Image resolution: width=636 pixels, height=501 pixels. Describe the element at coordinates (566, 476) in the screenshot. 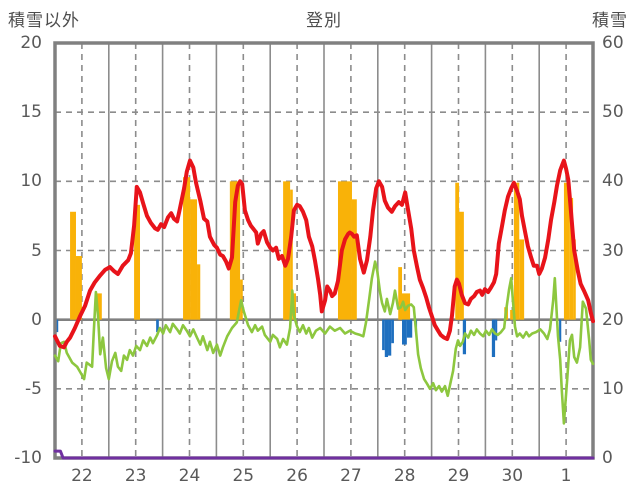

I see `x-axis-label-1: 1` at that location.